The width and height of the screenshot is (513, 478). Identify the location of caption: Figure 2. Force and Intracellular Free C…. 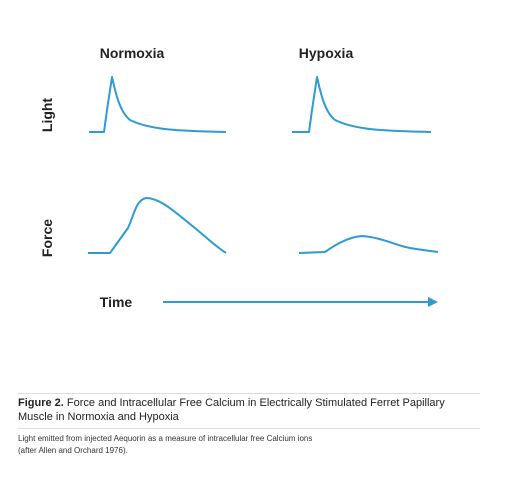
(249, 411).